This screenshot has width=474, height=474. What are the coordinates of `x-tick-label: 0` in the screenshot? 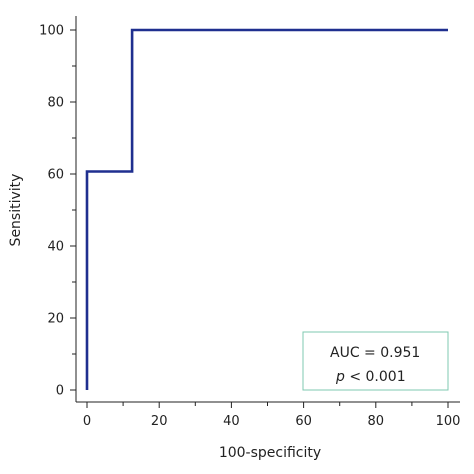 It's located at (87, 421).